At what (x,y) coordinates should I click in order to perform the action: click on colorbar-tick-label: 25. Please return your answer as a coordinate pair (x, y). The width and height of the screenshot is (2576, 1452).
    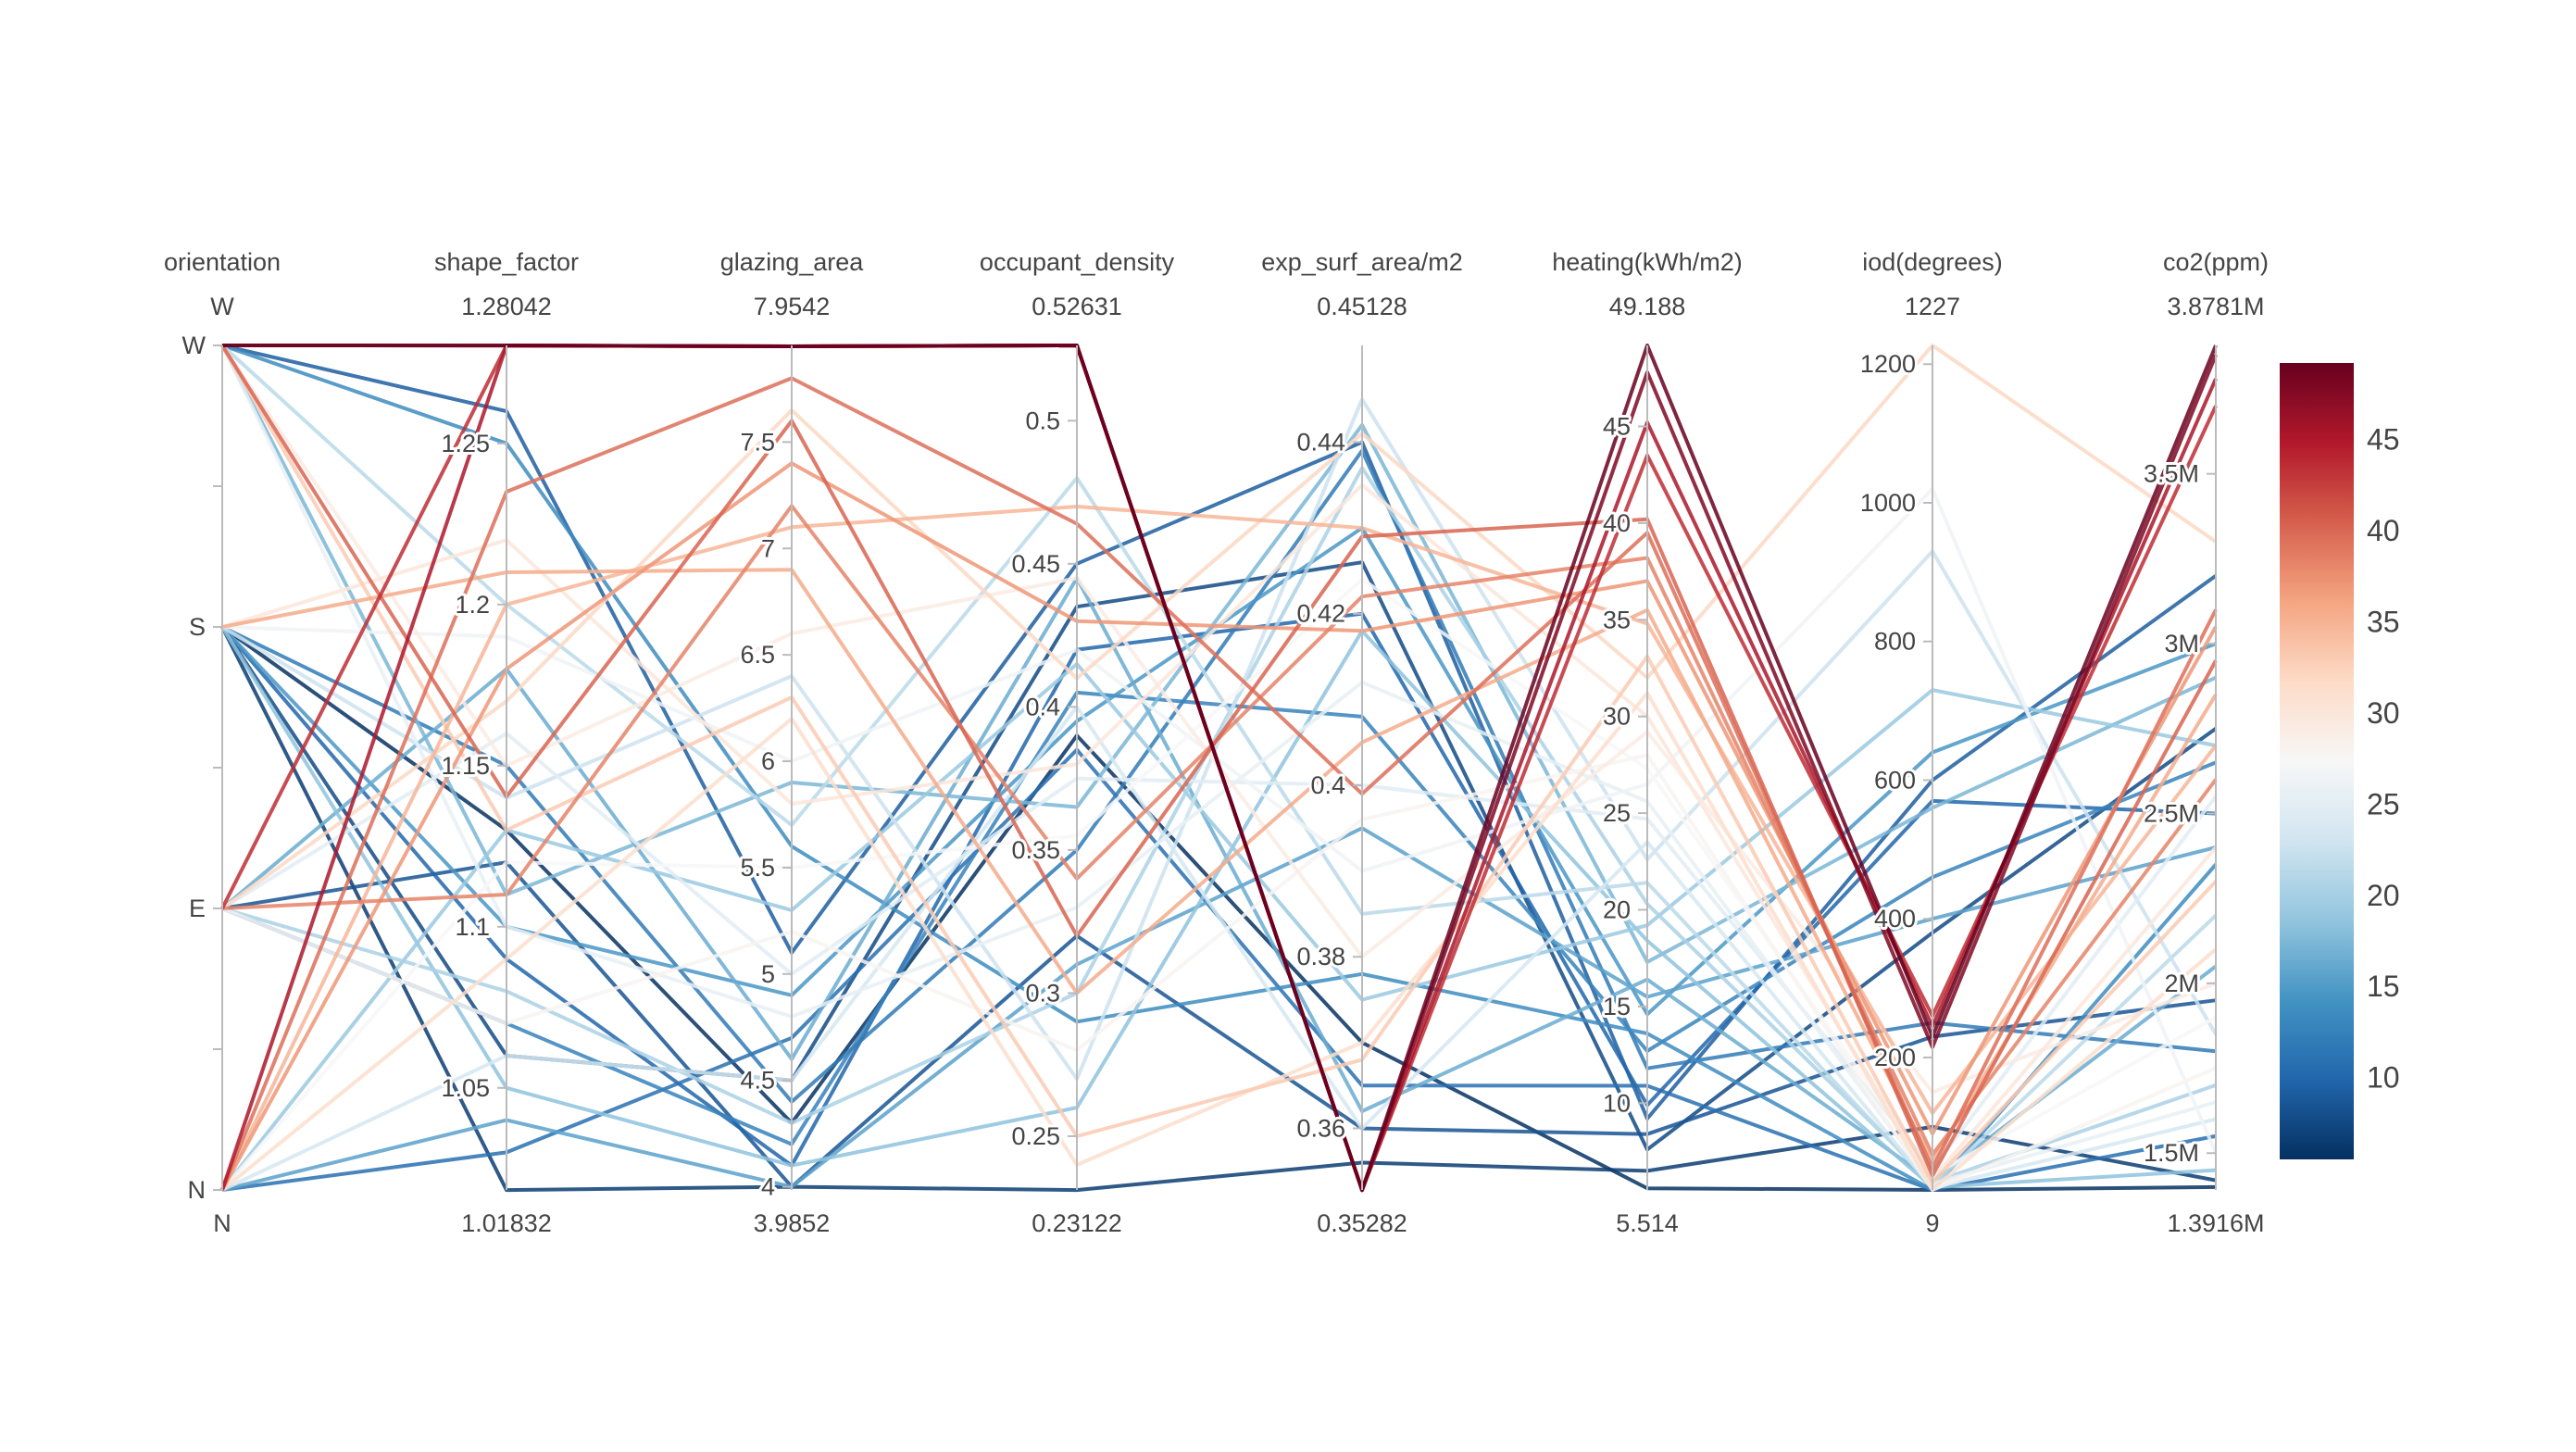
    Looking at the image, I should click on (2383, 803).